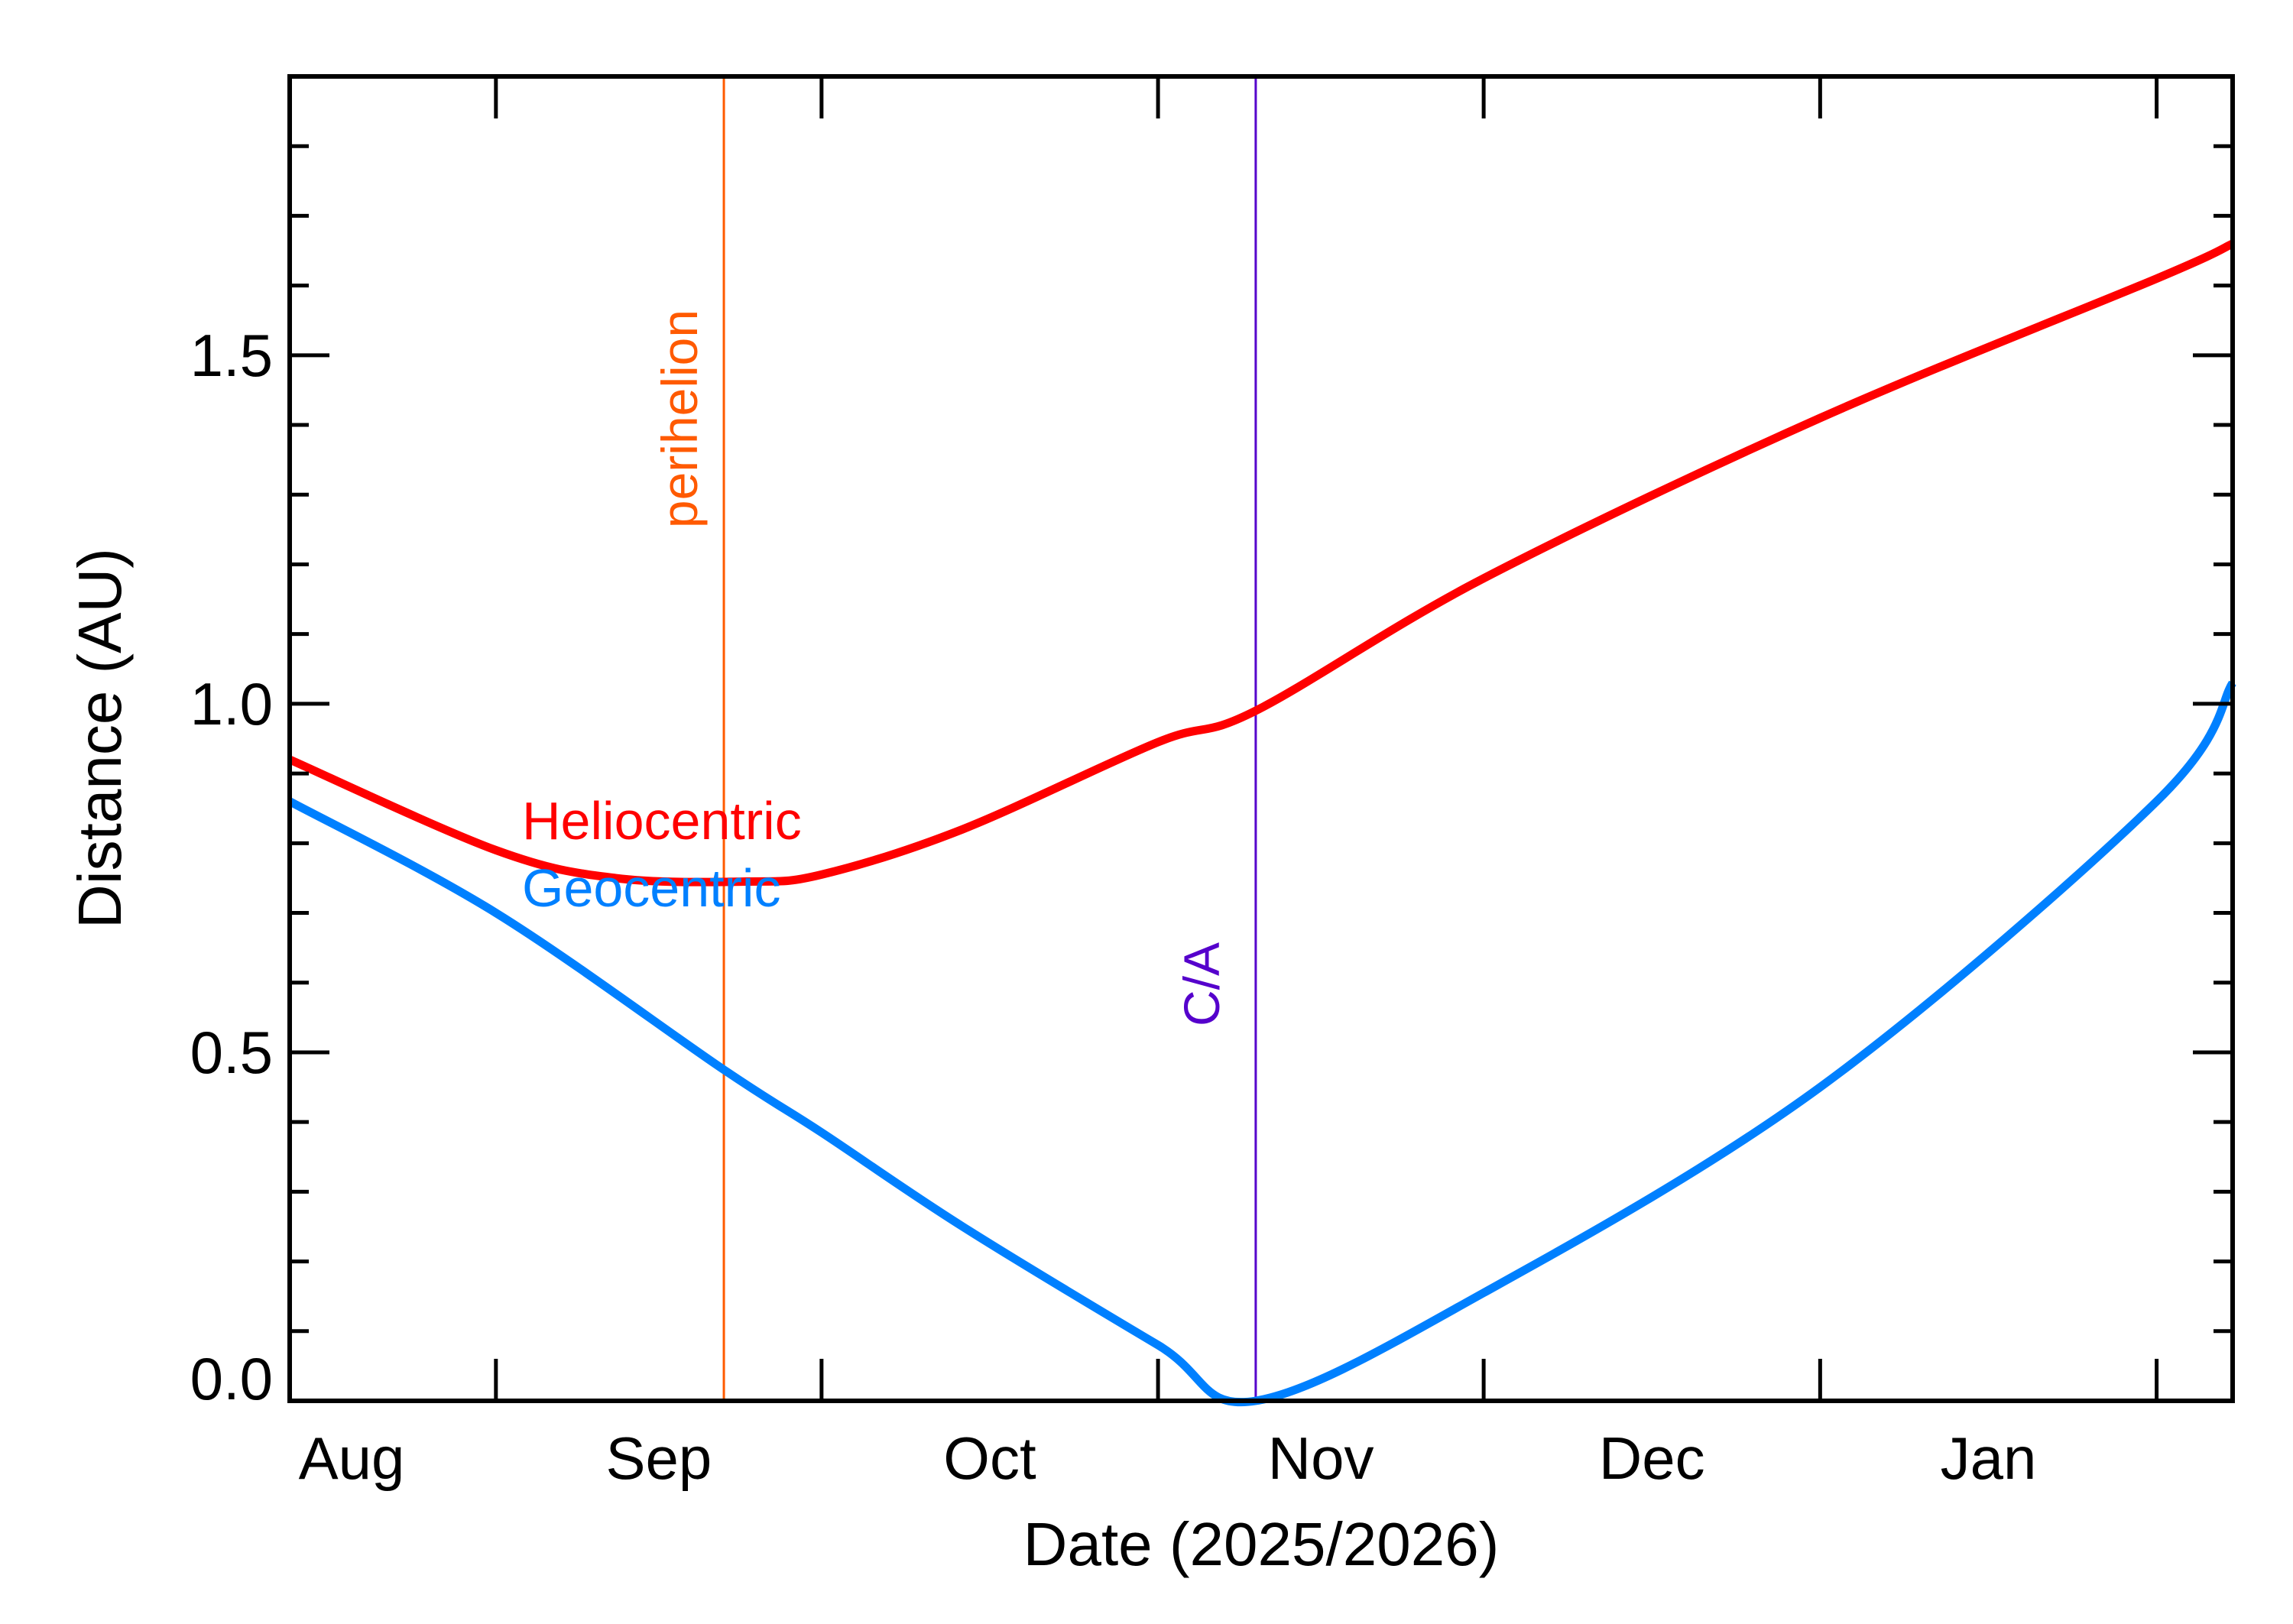 The height and width of the screenshot is (1624, 2293). Describe the element at coordinates (231, 867) in the screenshot. I see `y-tick-labels: 0.0 0.5 1.0 1.5` at that location.